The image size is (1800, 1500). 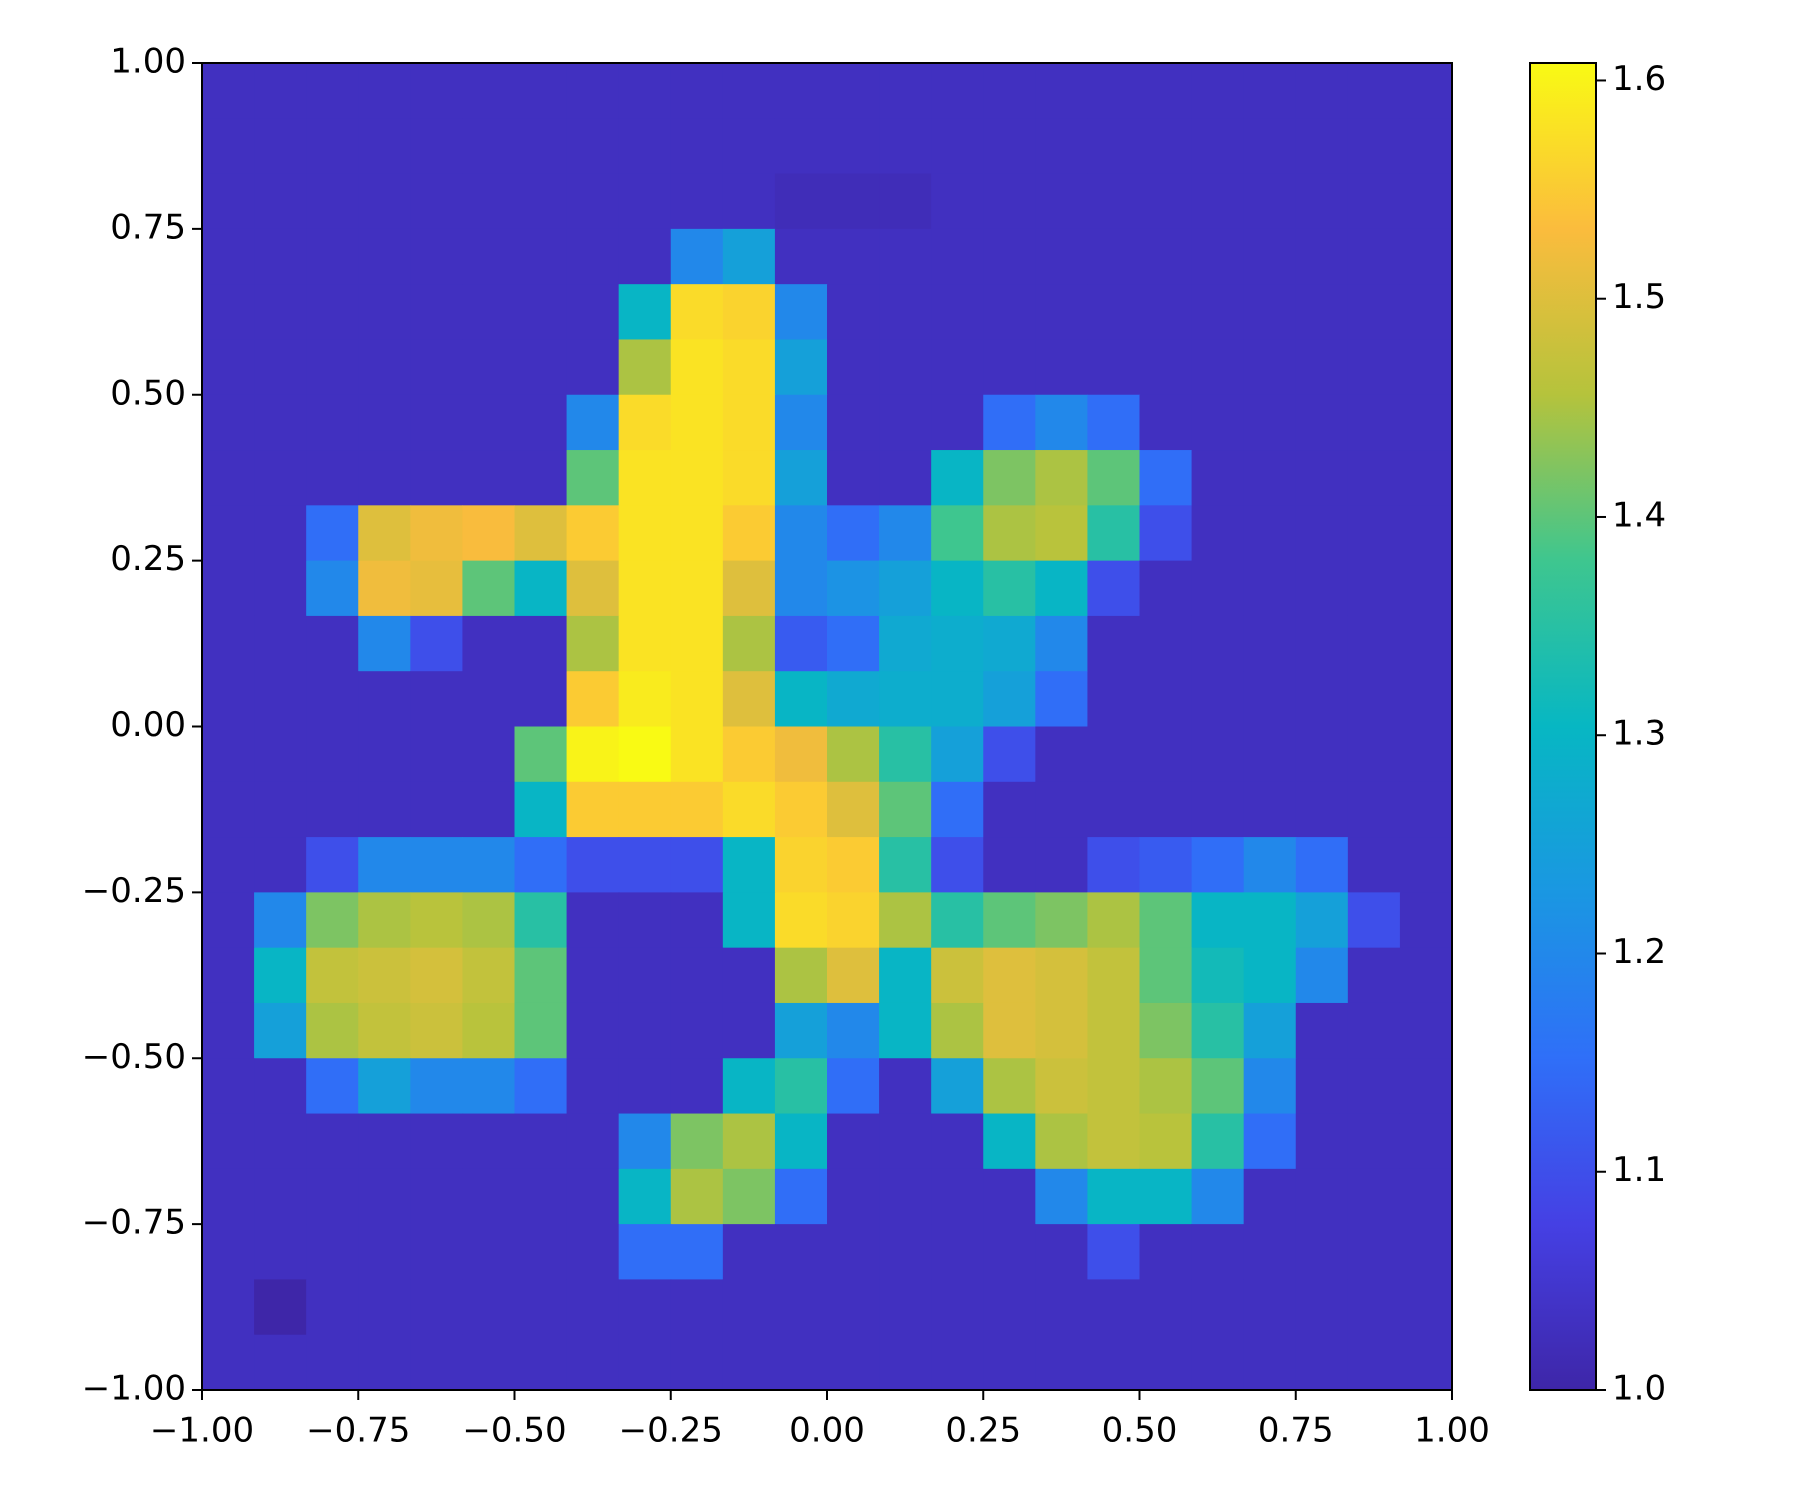 I want to click on colorbar-tick-label: 1.2, so click(x=1639, y=952).